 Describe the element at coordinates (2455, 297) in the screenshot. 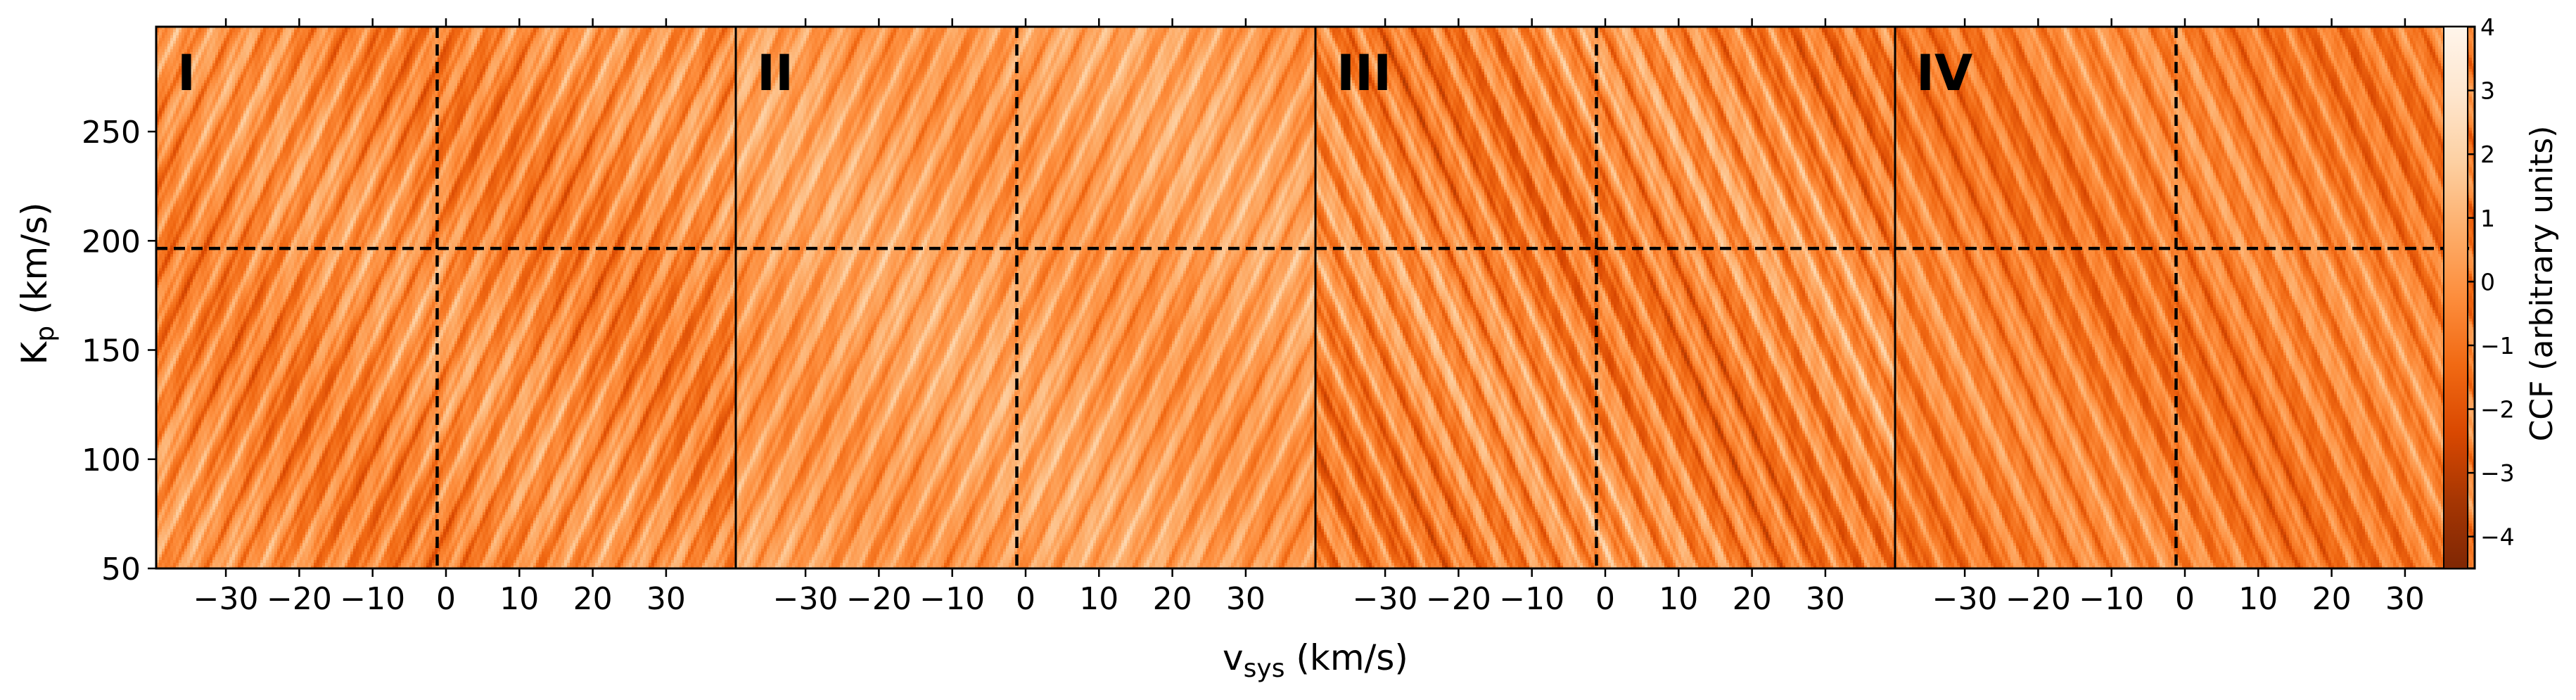

I see `colorbar-gradient` at that location.